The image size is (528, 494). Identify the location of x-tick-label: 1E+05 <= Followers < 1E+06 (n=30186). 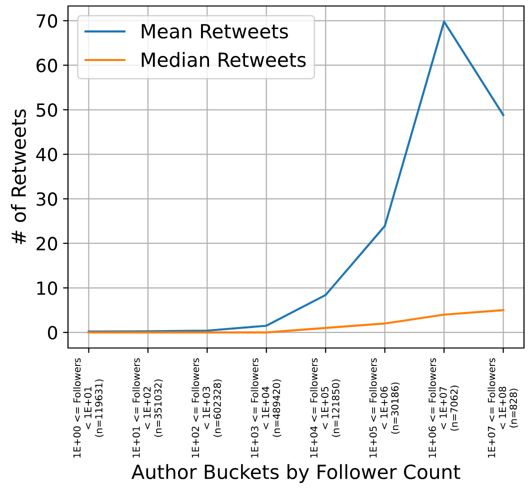
(384, 408).